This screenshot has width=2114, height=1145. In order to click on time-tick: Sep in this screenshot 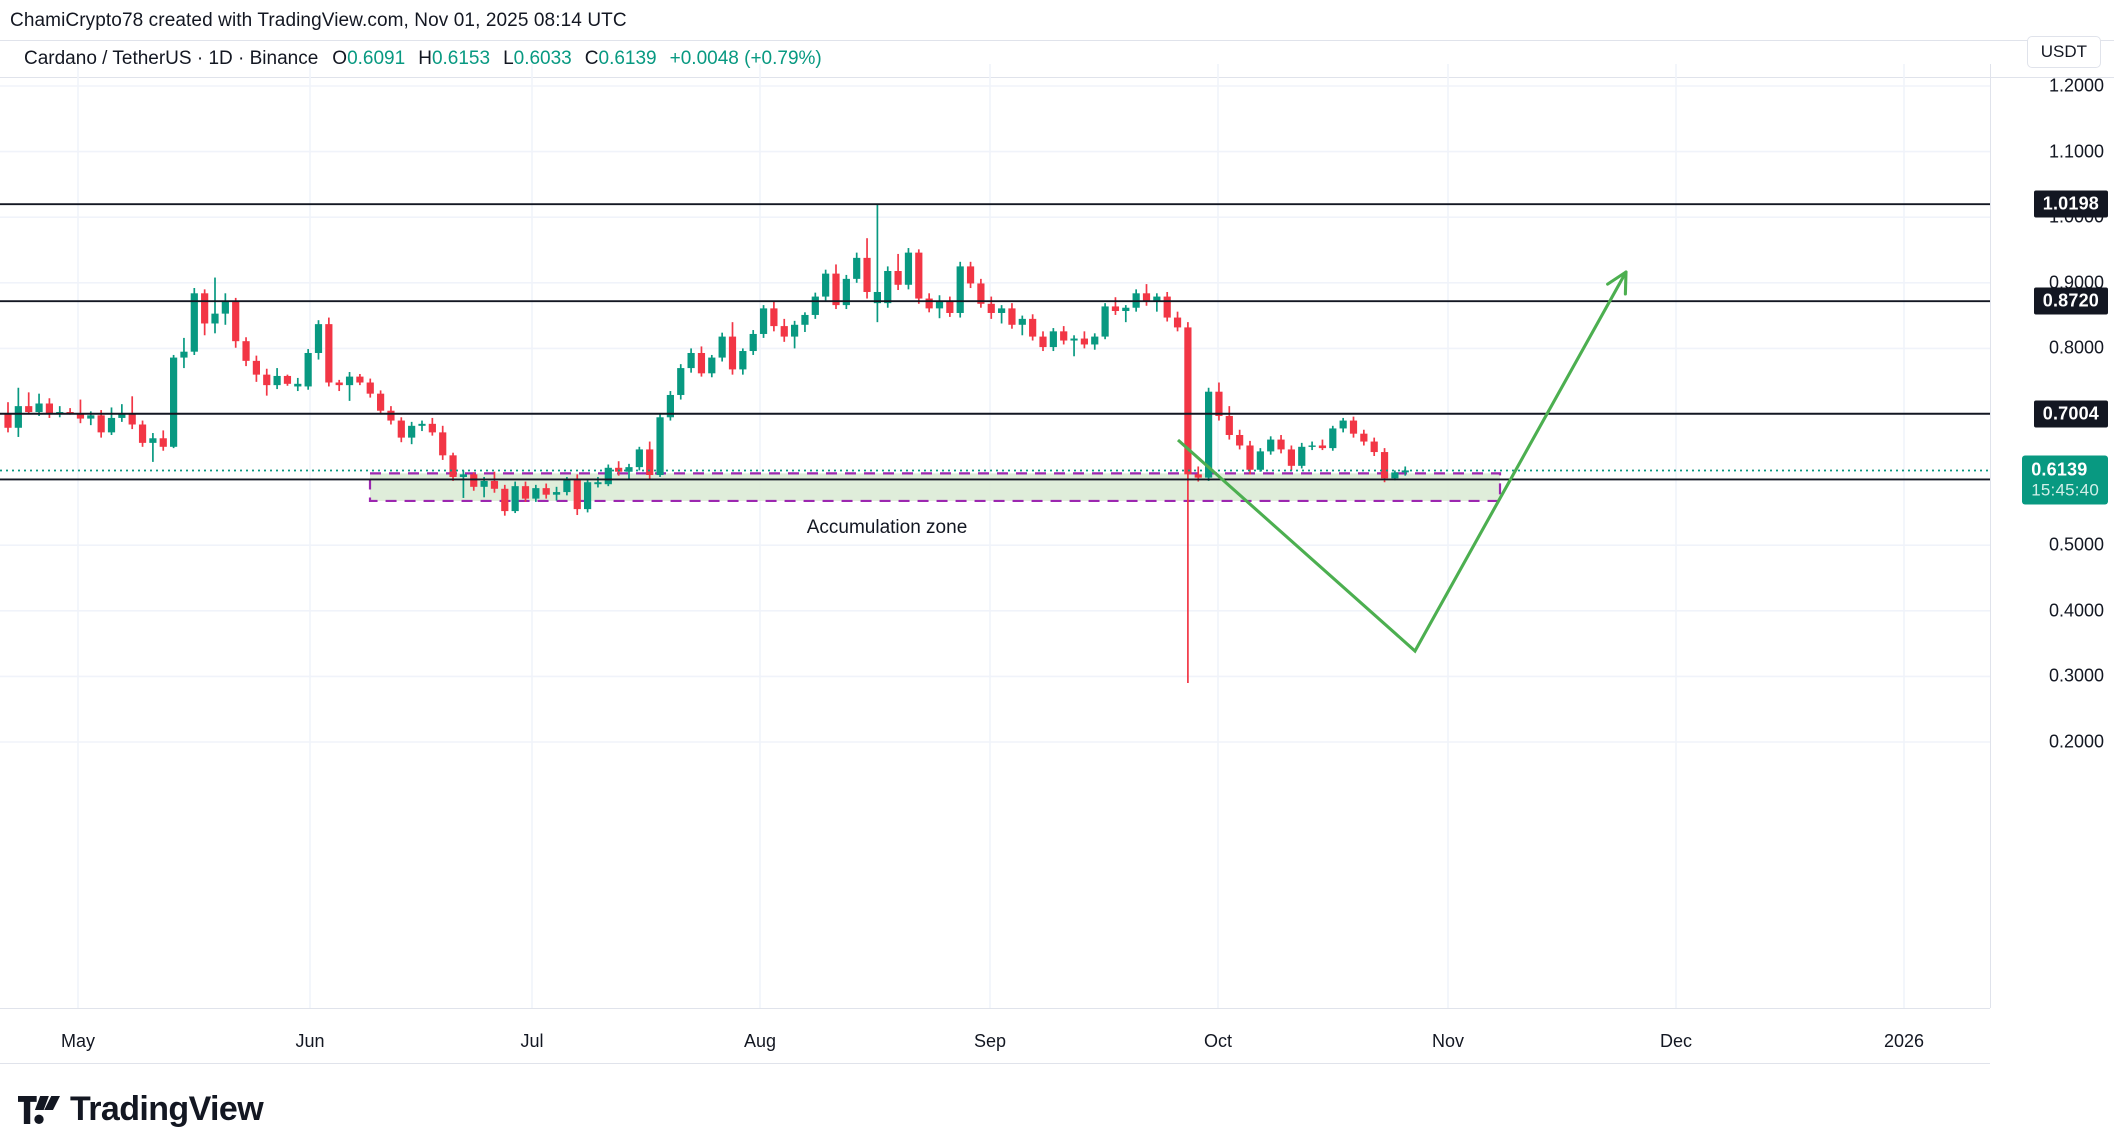, I will do `click(990, 1041)`.